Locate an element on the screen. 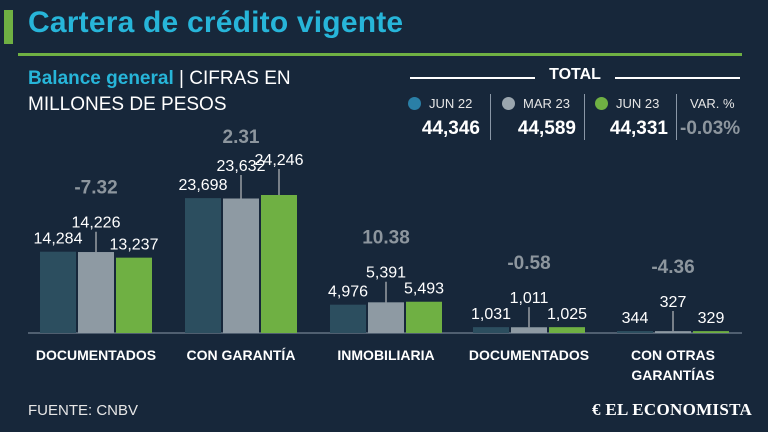 The height and width of the screenshot is (432, 768). data-label: 23,698 is located at coordinates (203, 185).